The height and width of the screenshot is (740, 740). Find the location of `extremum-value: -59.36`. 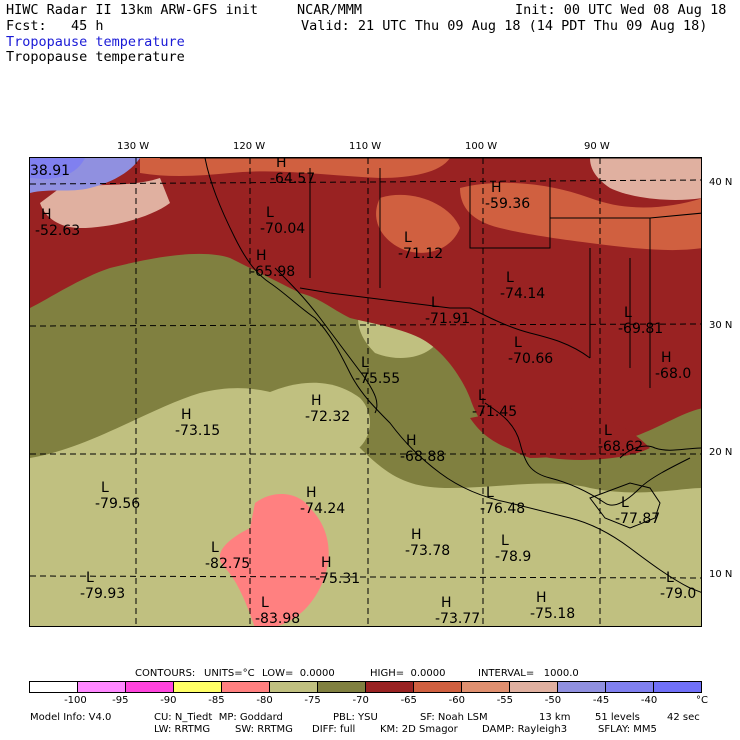

extremum-value: -59.36 is located at coordinates (508, 204).